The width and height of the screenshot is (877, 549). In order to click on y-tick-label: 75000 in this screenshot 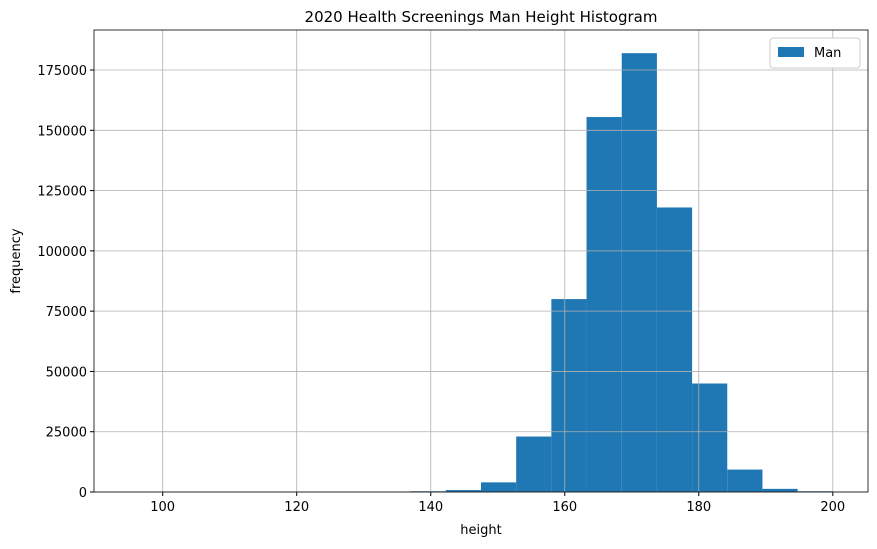, I will do `click(66, 312)`.